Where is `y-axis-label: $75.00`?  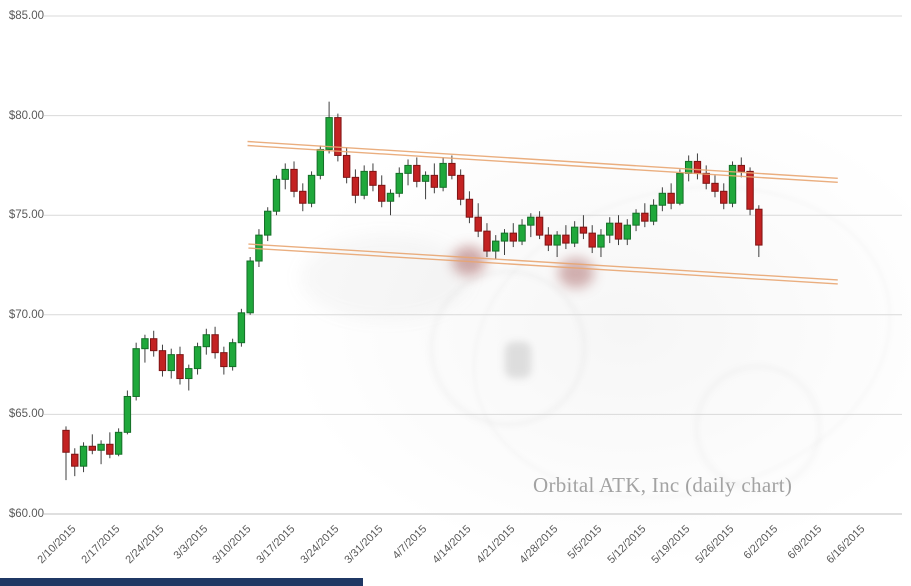 y-axis-label: $75.00 is located at coordinates (26, 215).